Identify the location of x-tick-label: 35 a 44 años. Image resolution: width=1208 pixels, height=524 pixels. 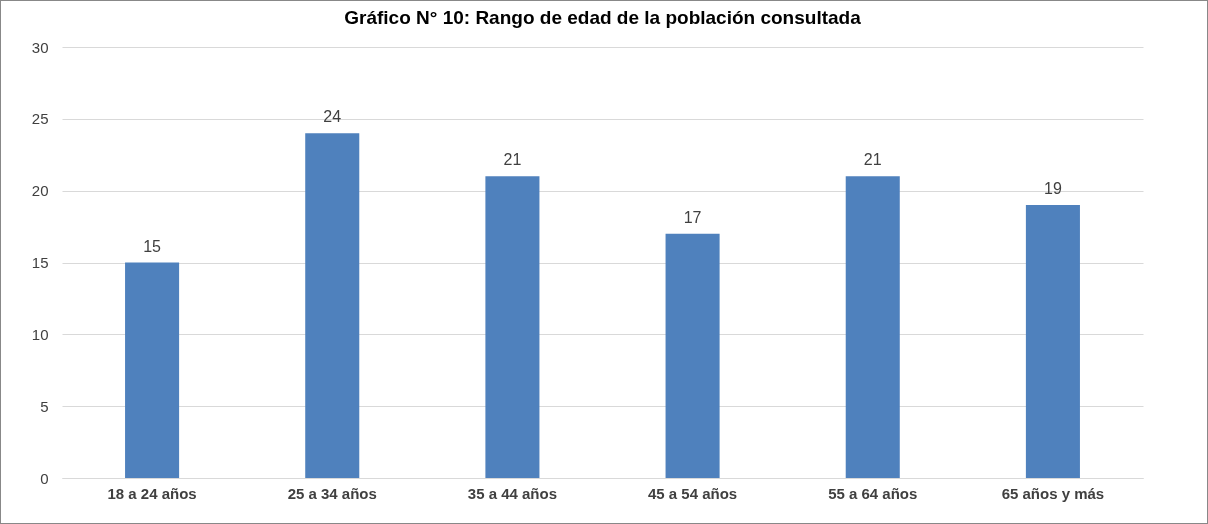
(512, 493).